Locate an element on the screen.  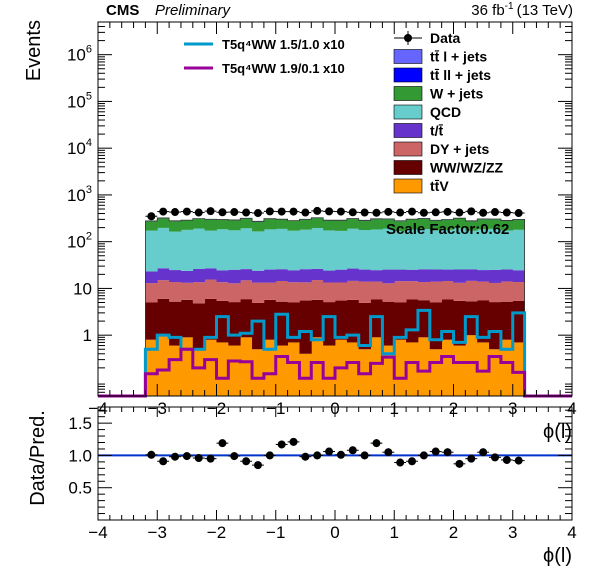
y-tick-base: 10 is located at coordinates (76, 242).